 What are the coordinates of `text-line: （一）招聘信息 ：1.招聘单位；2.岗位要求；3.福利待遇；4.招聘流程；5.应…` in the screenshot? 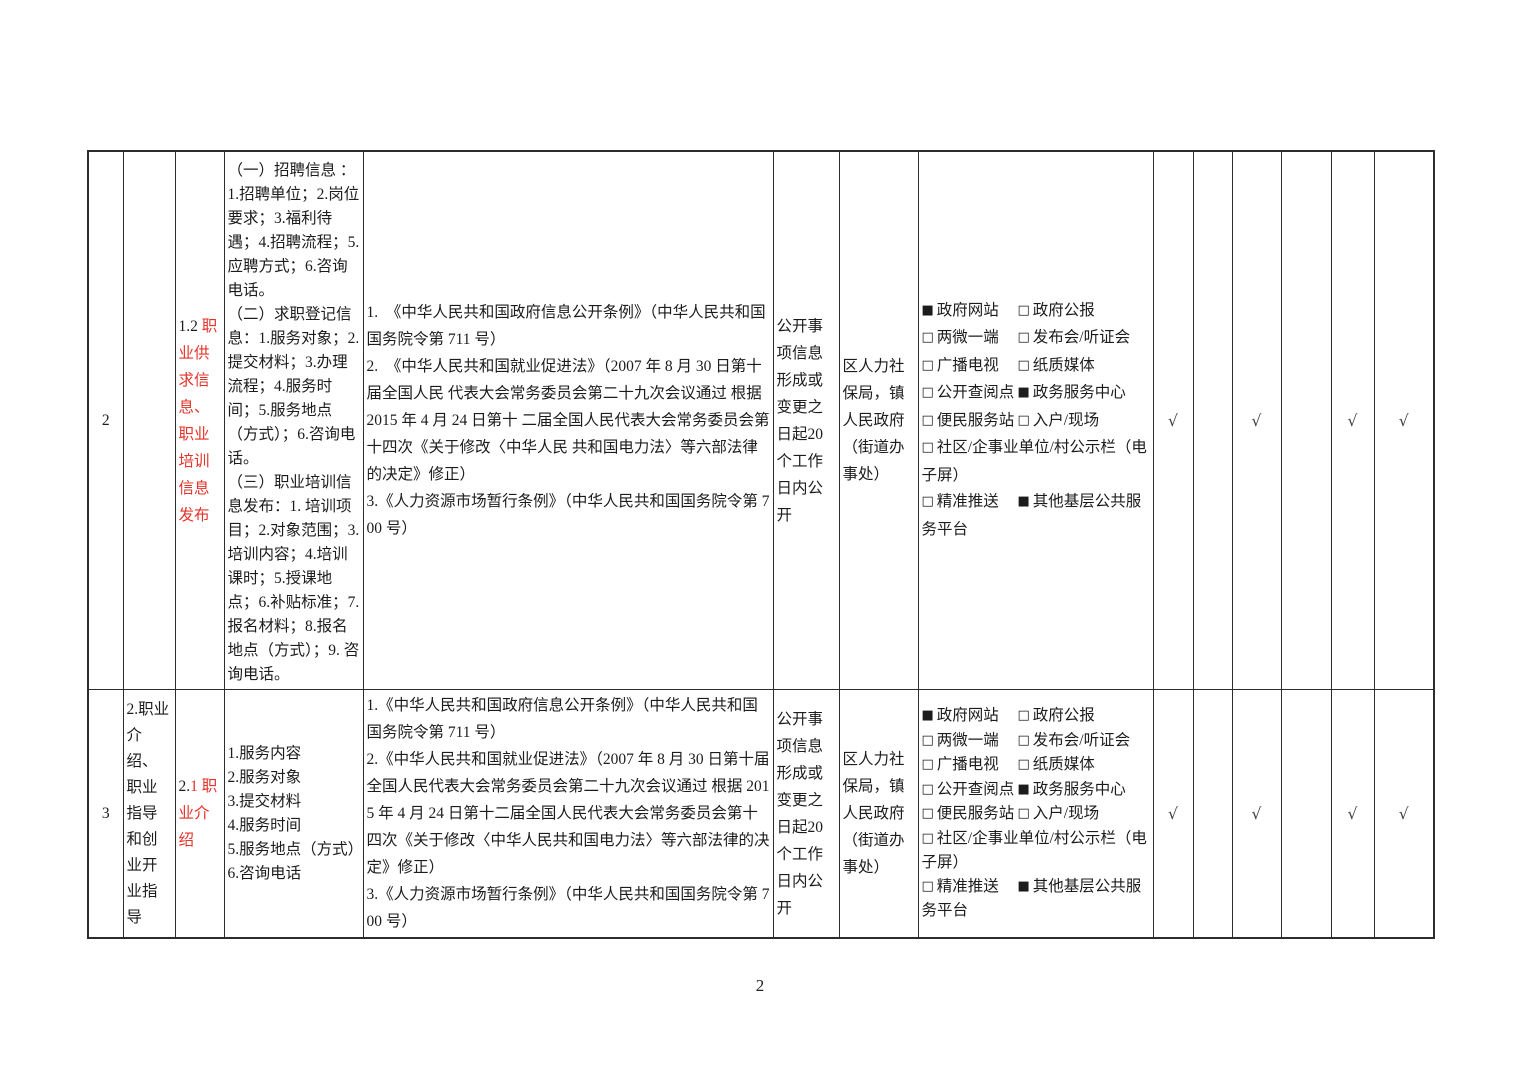 It's located at (293, 230).